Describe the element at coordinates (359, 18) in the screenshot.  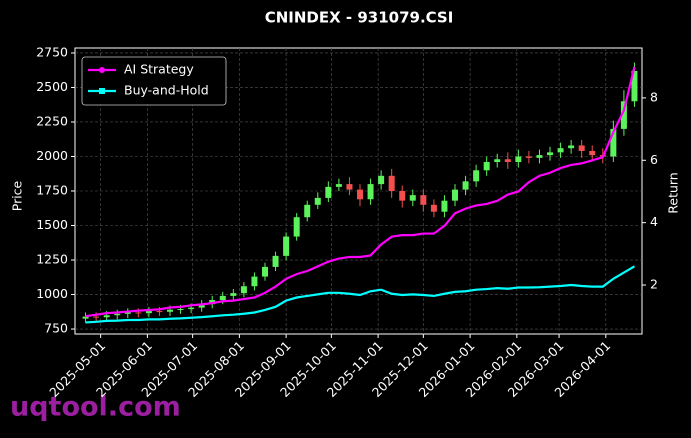
I see `chart-title: CNINDEX - 931079.CSI` at that location.